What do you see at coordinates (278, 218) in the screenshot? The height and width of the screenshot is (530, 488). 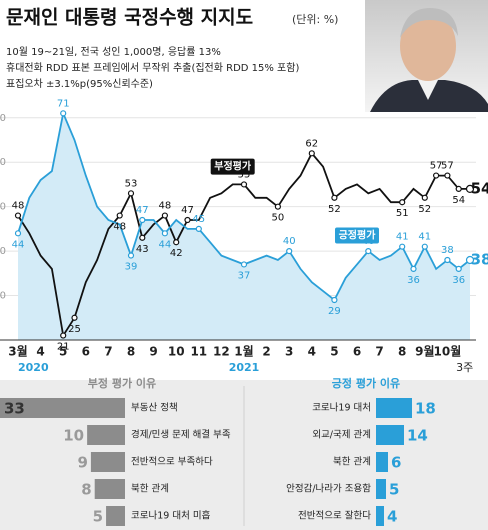 I see `data-label: 50` at bounding box center [278, 218].